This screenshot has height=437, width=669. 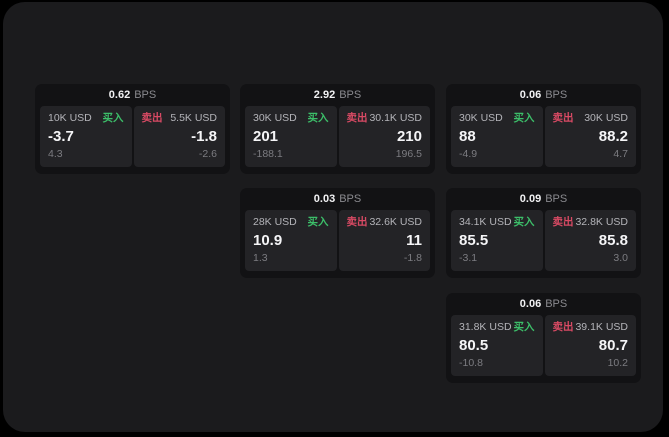 I want to click on buy-sub-value: 4.3, so click(x=55, y=154).